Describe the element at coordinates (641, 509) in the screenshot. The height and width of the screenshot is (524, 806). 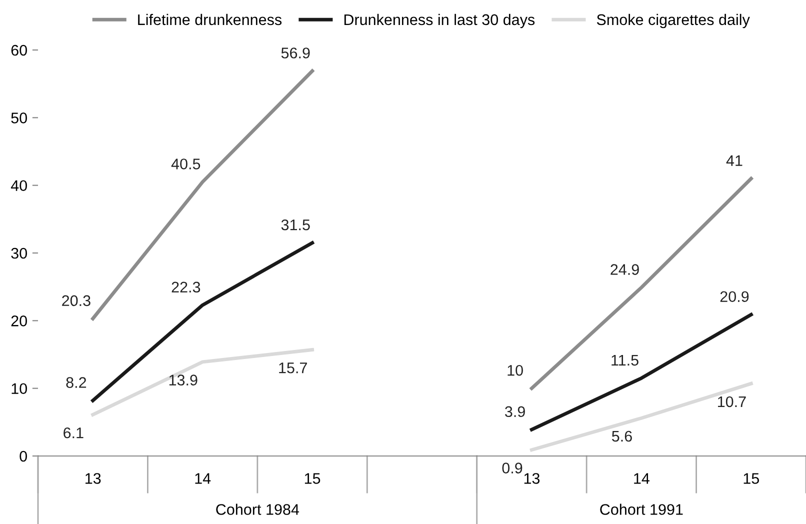
I see `text: Cohort 1991` at that location.